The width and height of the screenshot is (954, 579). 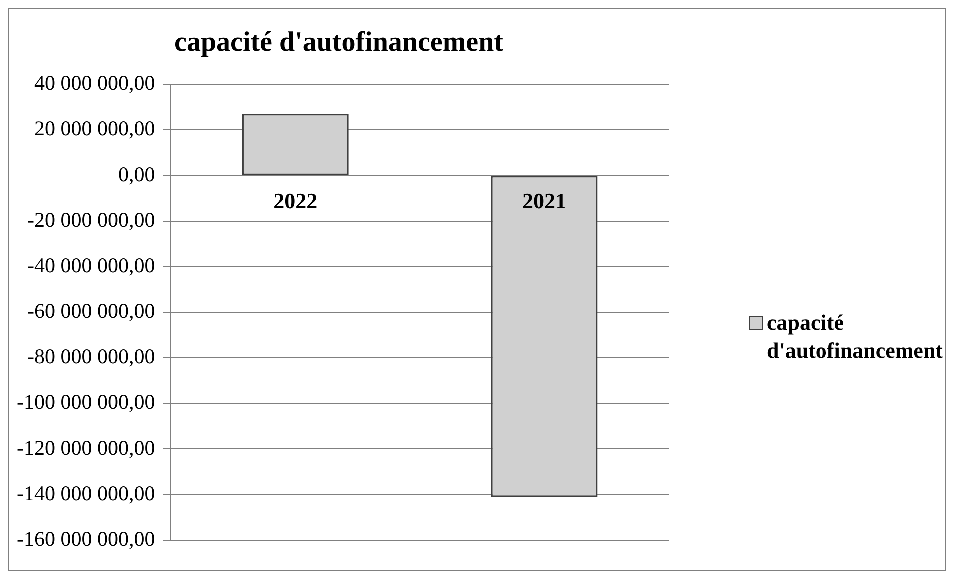 What do you see at coordinates (91, 220) in the screenshot?
I see `y-tick-label: -20 000 000,00` at bounding box center [91, 220].